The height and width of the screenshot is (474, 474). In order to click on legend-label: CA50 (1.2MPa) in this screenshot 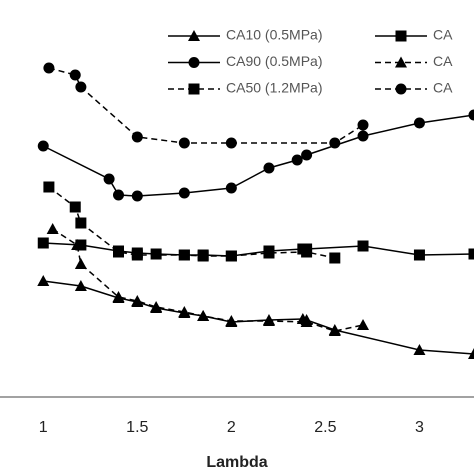, I will do `click(274, 88)`.